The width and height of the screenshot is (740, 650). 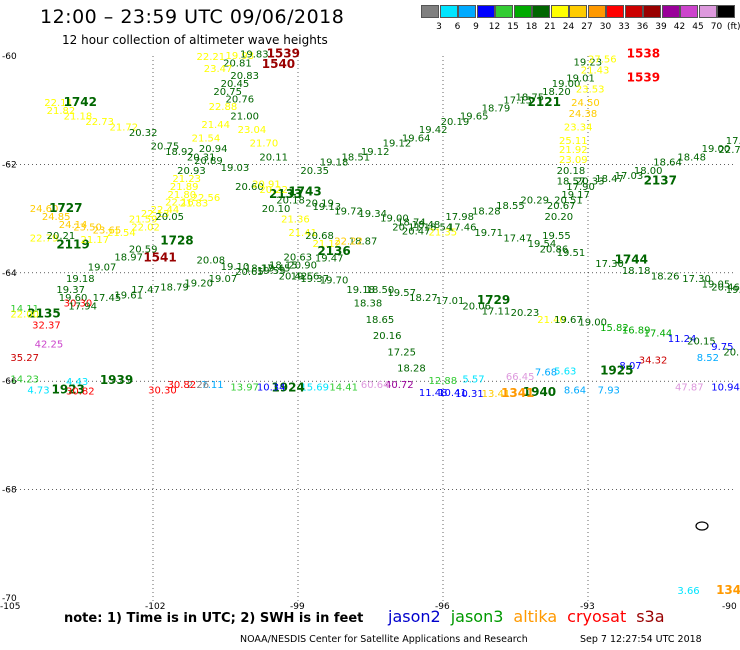 I want to click on wave-height-reading: 21.59, so click(x=143, y=220).